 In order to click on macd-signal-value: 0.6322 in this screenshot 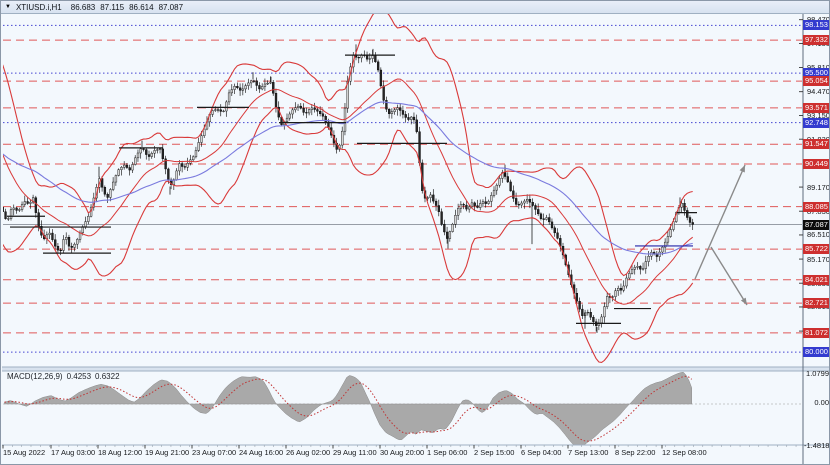, I will do `click(107, 376)`.